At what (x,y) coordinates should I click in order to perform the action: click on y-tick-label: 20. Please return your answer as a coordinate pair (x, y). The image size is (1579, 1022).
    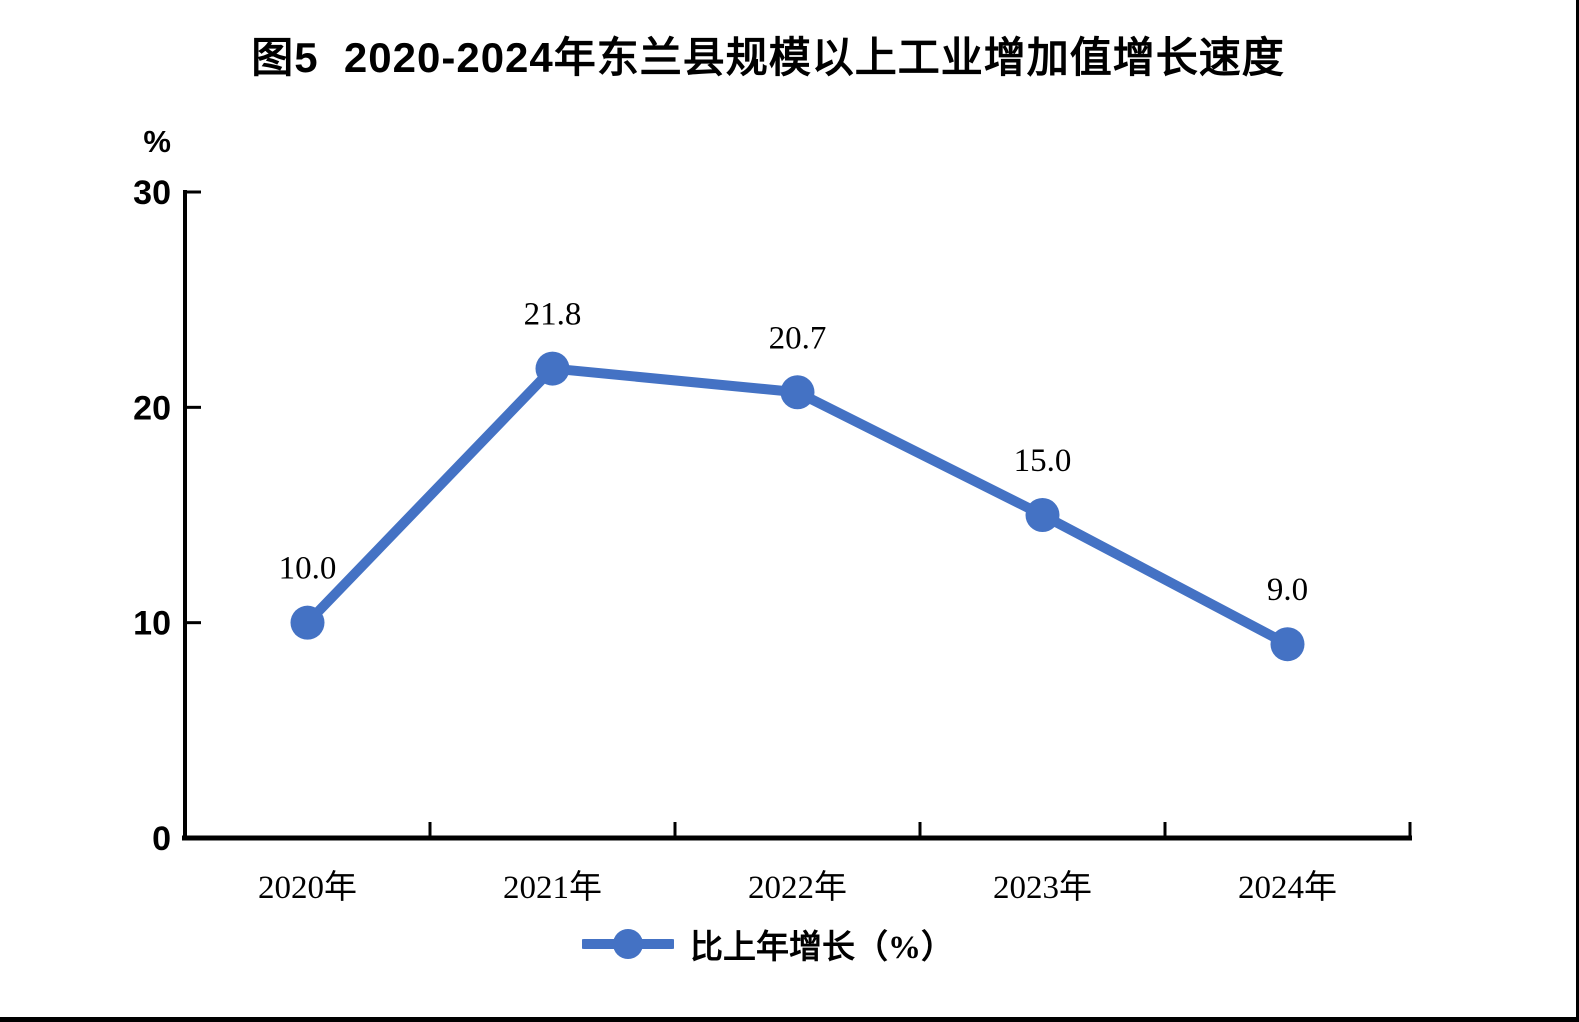
    Looking at the image, I should click on (152, 408).